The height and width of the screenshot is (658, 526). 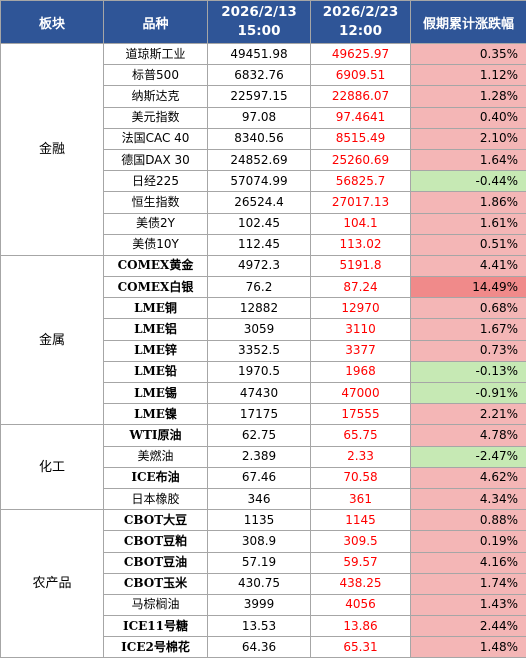 I want to click on change-percent: -2.47%, so click(x=468, y=456).